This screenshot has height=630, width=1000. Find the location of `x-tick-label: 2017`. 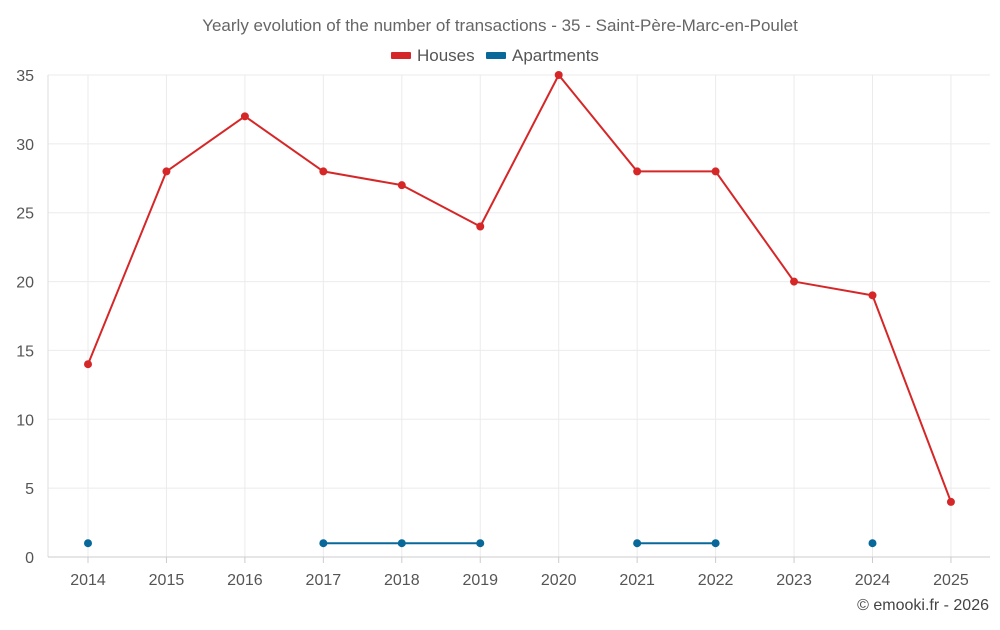

x-tick-label: 2017 is located at coordinates (324, 580).